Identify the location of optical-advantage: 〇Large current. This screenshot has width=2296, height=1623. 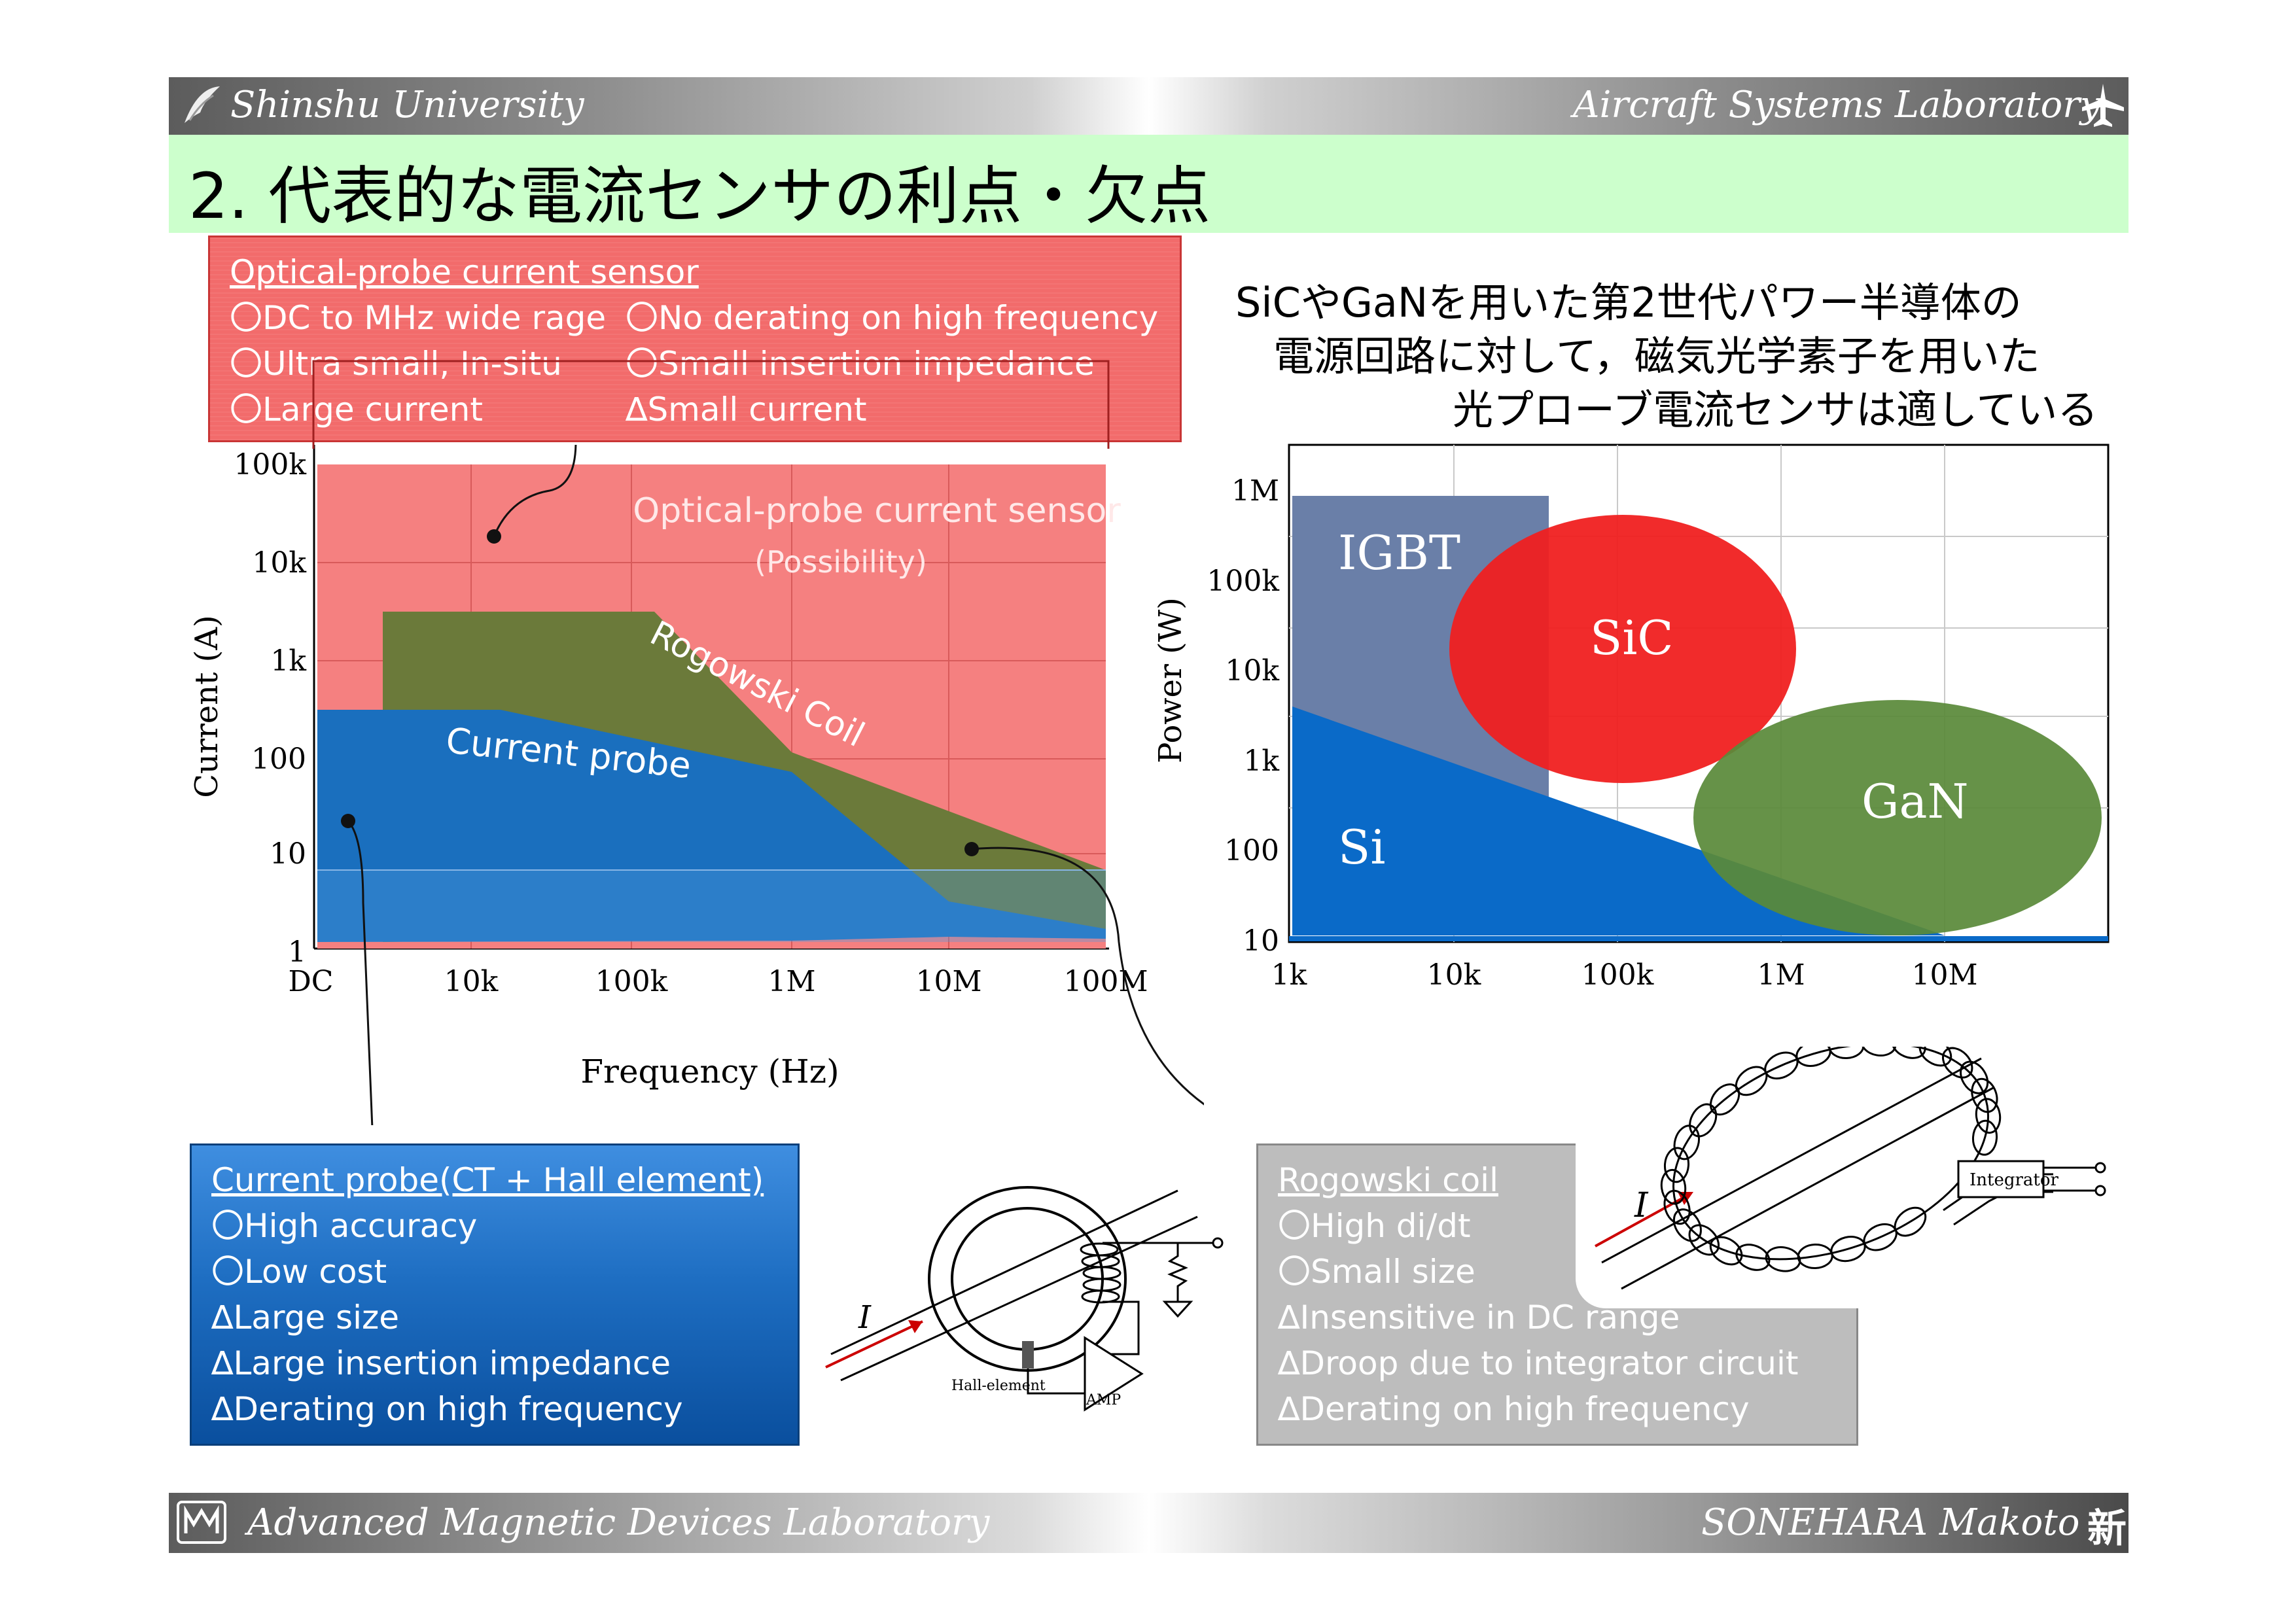
(357, 410).